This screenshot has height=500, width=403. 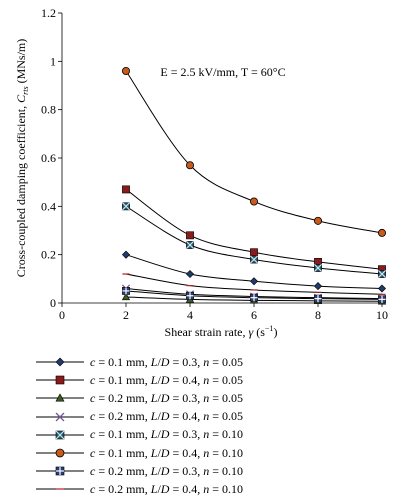 What do you see at coordinates (254, 315) in the screenshot?
I see `x-tick-label: 6` at bounding box center [254, 315].